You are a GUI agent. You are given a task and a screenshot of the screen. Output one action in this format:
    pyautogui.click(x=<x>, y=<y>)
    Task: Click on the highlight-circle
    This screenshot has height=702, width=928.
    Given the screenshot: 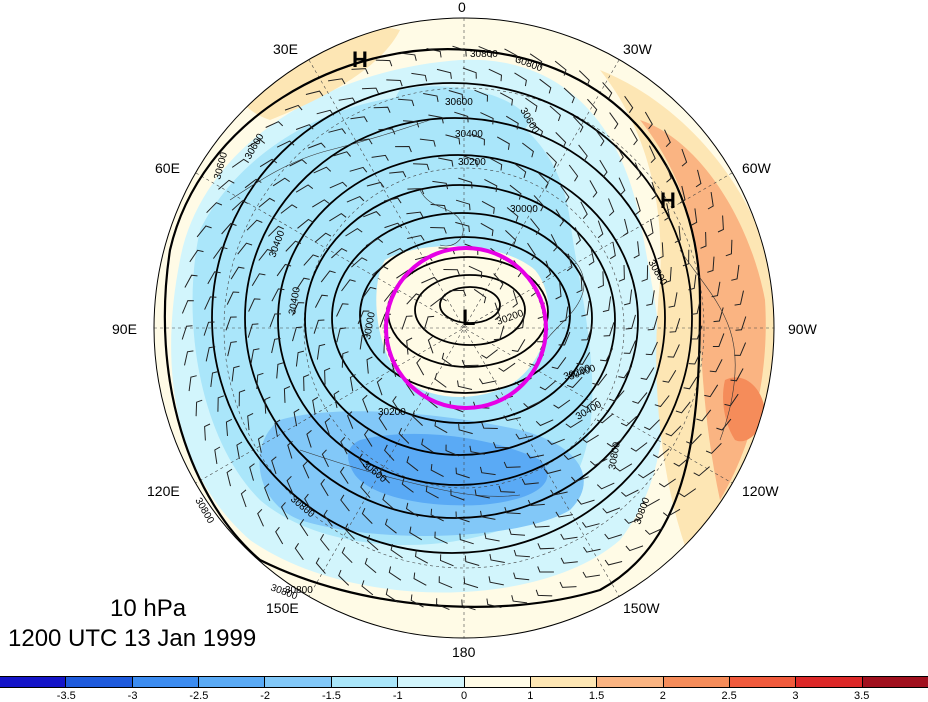 What is the action you would take?
    pyautogui.click(x=466, y=328)
    